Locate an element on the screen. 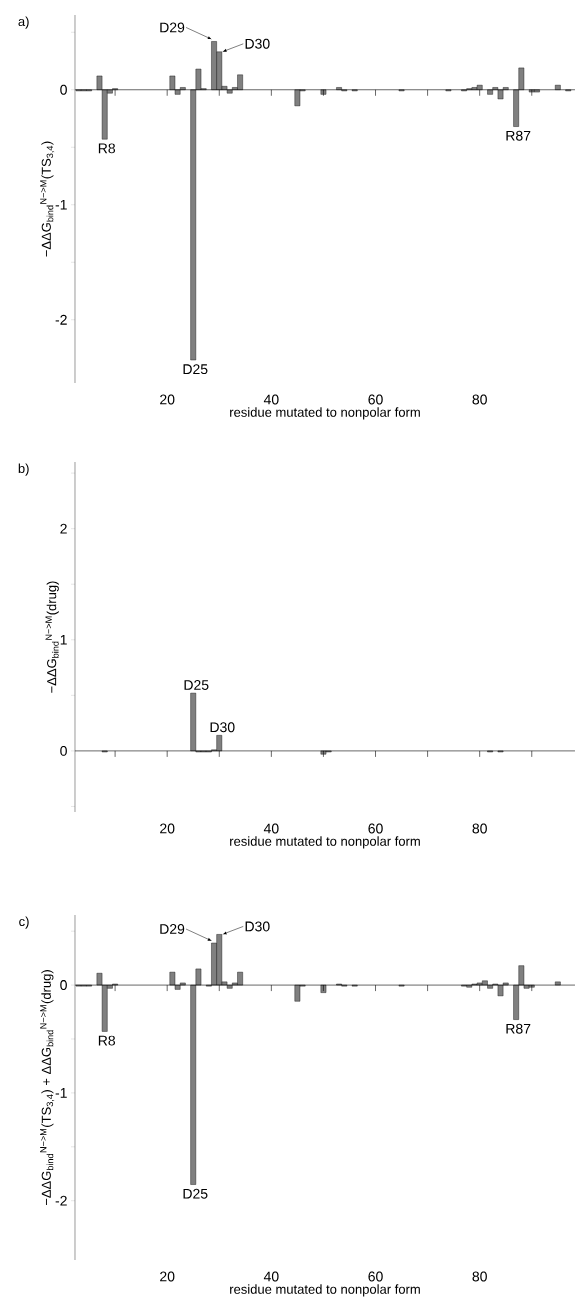  y-tick-label: 2 is located at coordinates (63, 528).